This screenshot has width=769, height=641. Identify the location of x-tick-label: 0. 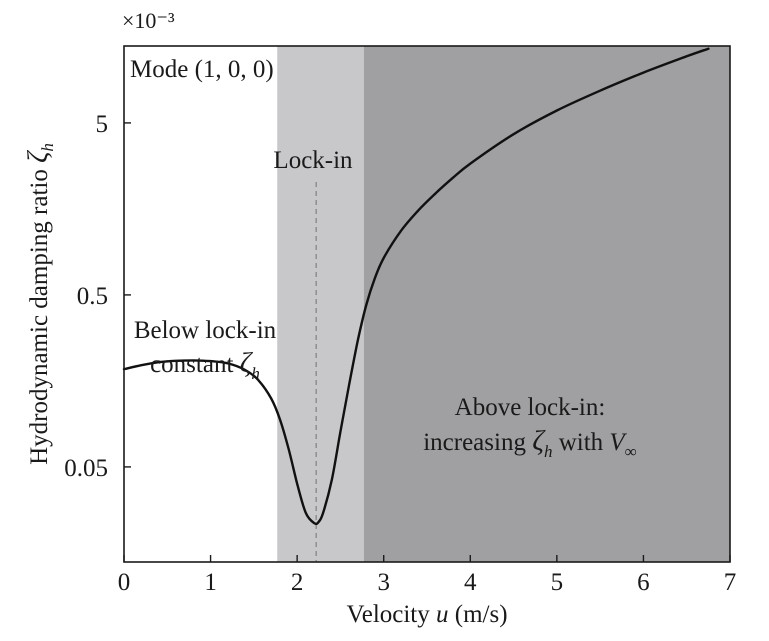
(124, 582).